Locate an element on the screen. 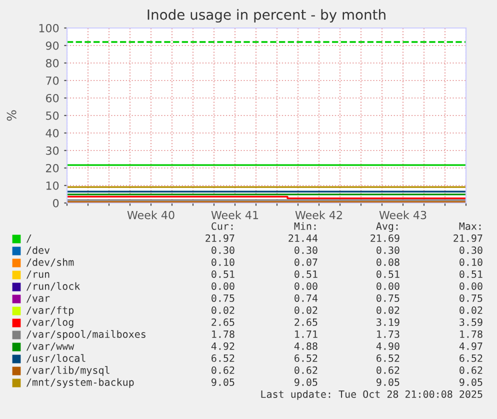 The width and height of the screenshot is (497, 419). legend-label: /var is located at coordinates (38, 298).